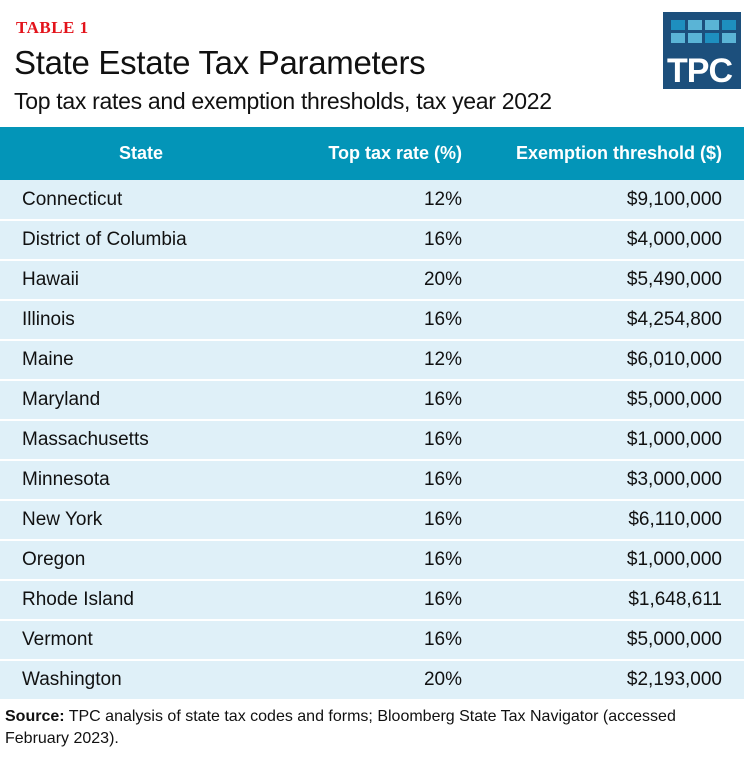 The width and height of the screenshot is (744, 757). What do you see at coordinates (140, 153) in the screenshot?
I see `header-state: State` at bounding box center [140, 153].